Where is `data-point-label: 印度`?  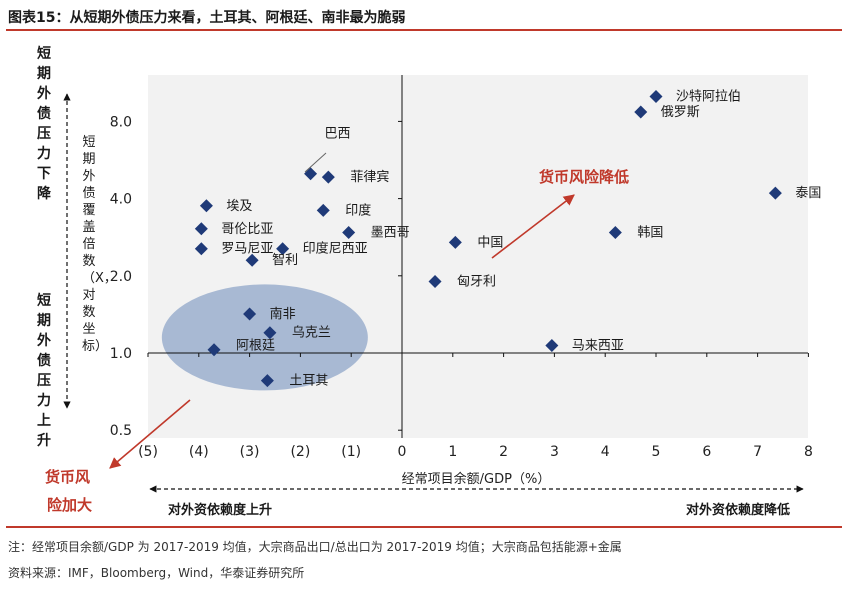 data-point-label: 印度 is located at coordinates (358, 210).